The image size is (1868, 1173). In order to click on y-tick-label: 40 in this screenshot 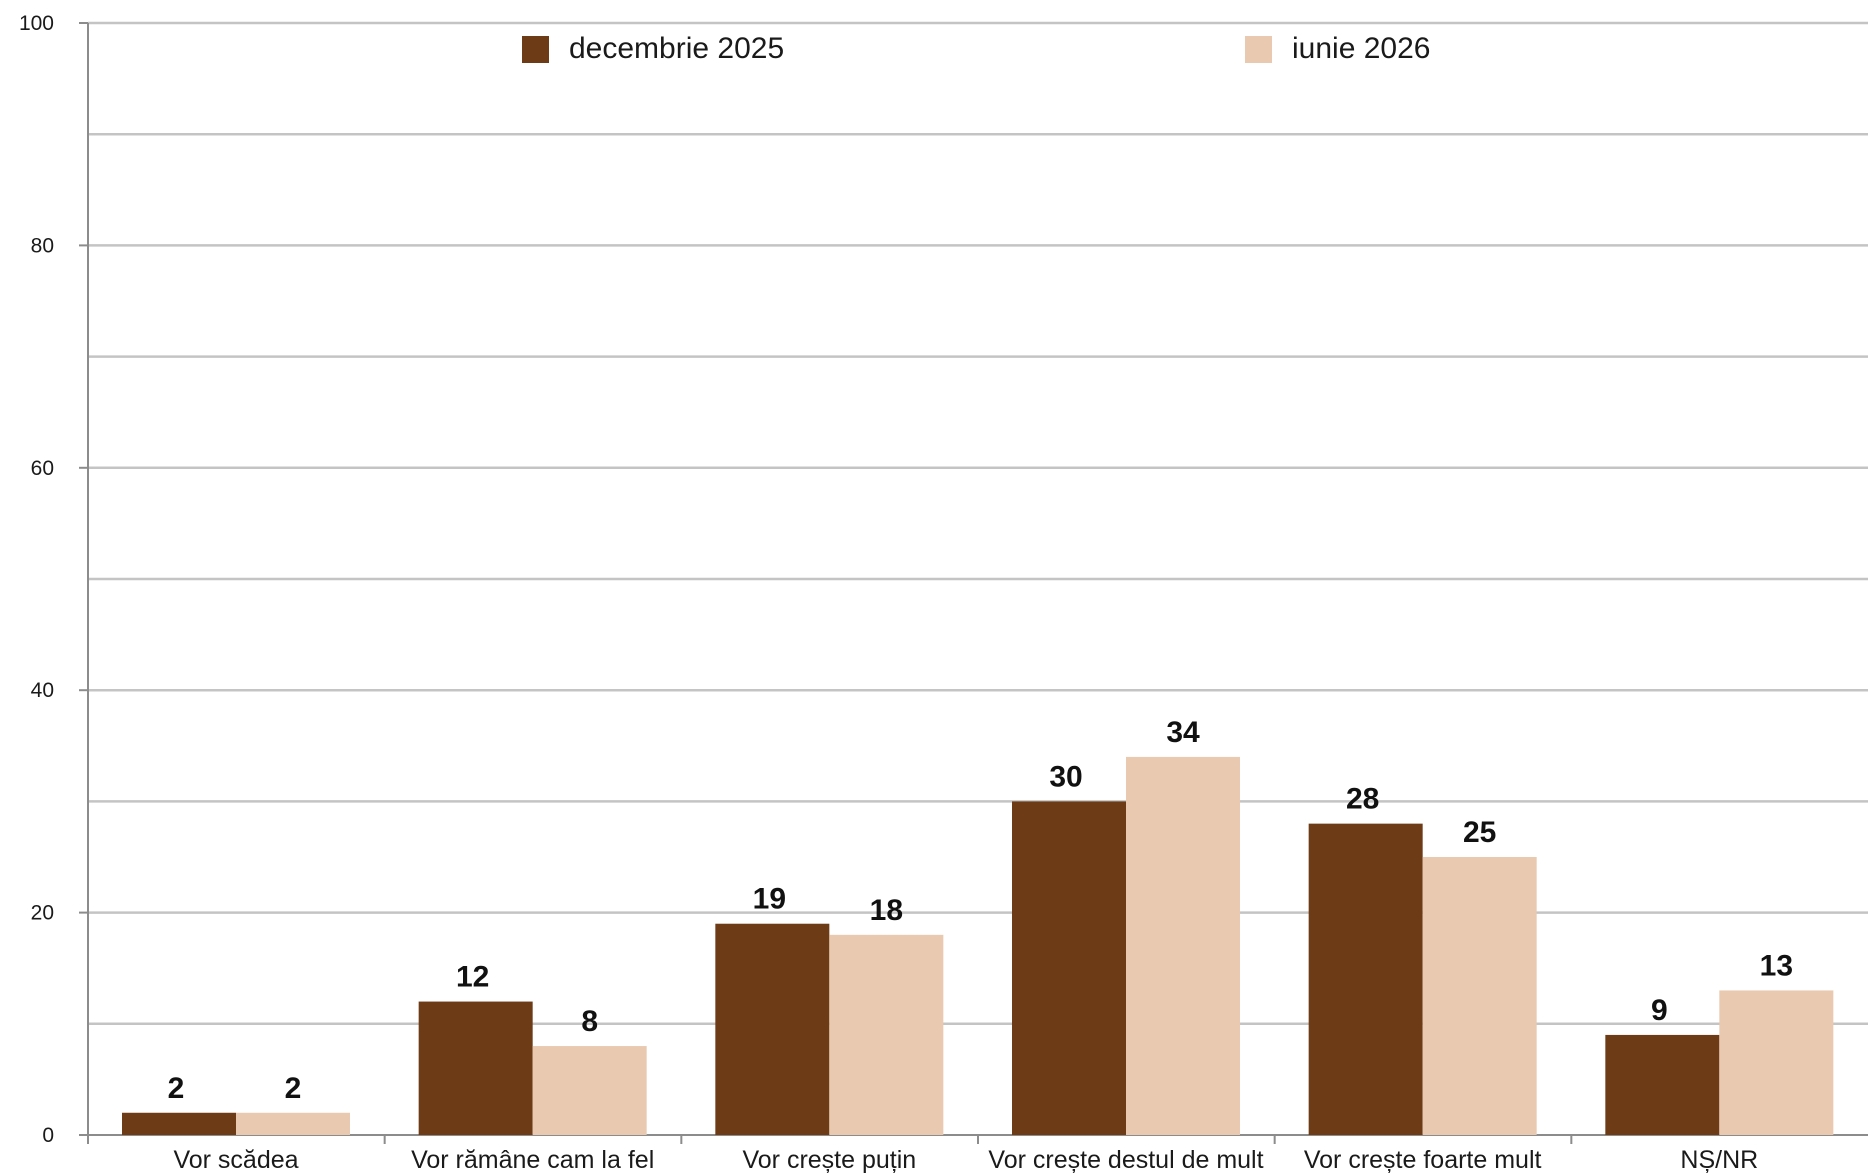, I will do `click(42, 690)`.